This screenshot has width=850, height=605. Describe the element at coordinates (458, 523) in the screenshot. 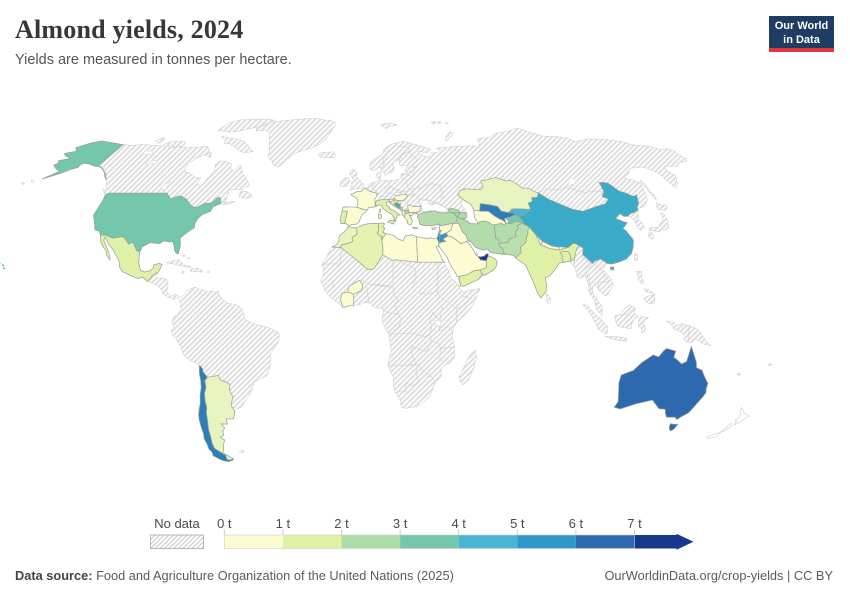

I see `svg-text: 4 t` at that location.